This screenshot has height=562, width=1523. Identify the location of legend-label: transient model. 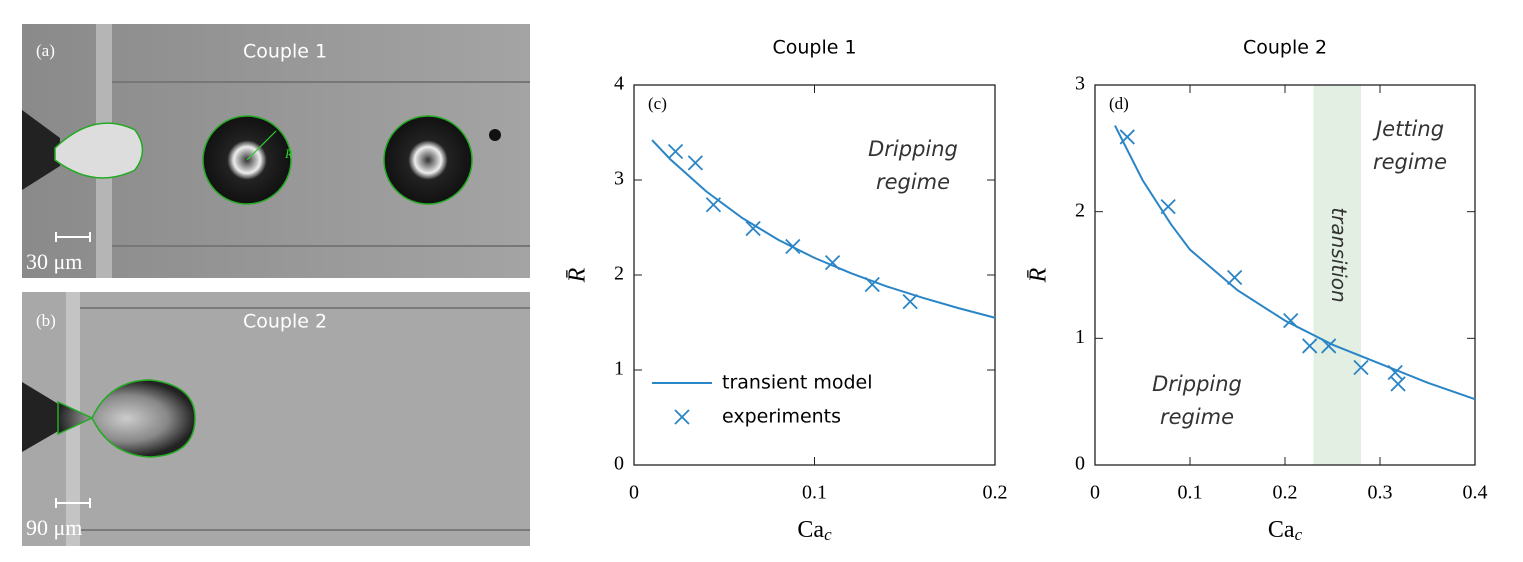
(797, 383).